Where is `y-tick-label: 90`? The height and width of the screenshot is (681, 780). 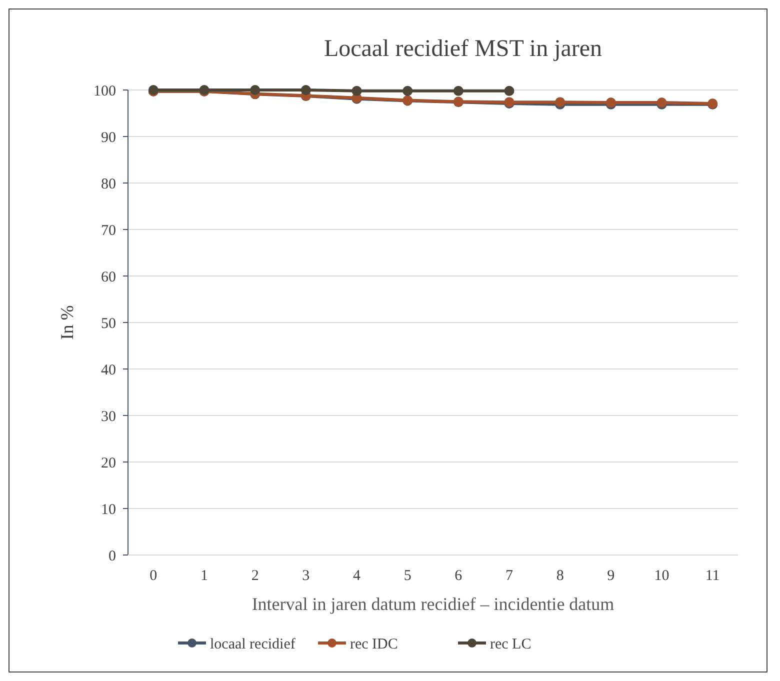 y-tick-label: 90 is located at coordinates (108, 138).